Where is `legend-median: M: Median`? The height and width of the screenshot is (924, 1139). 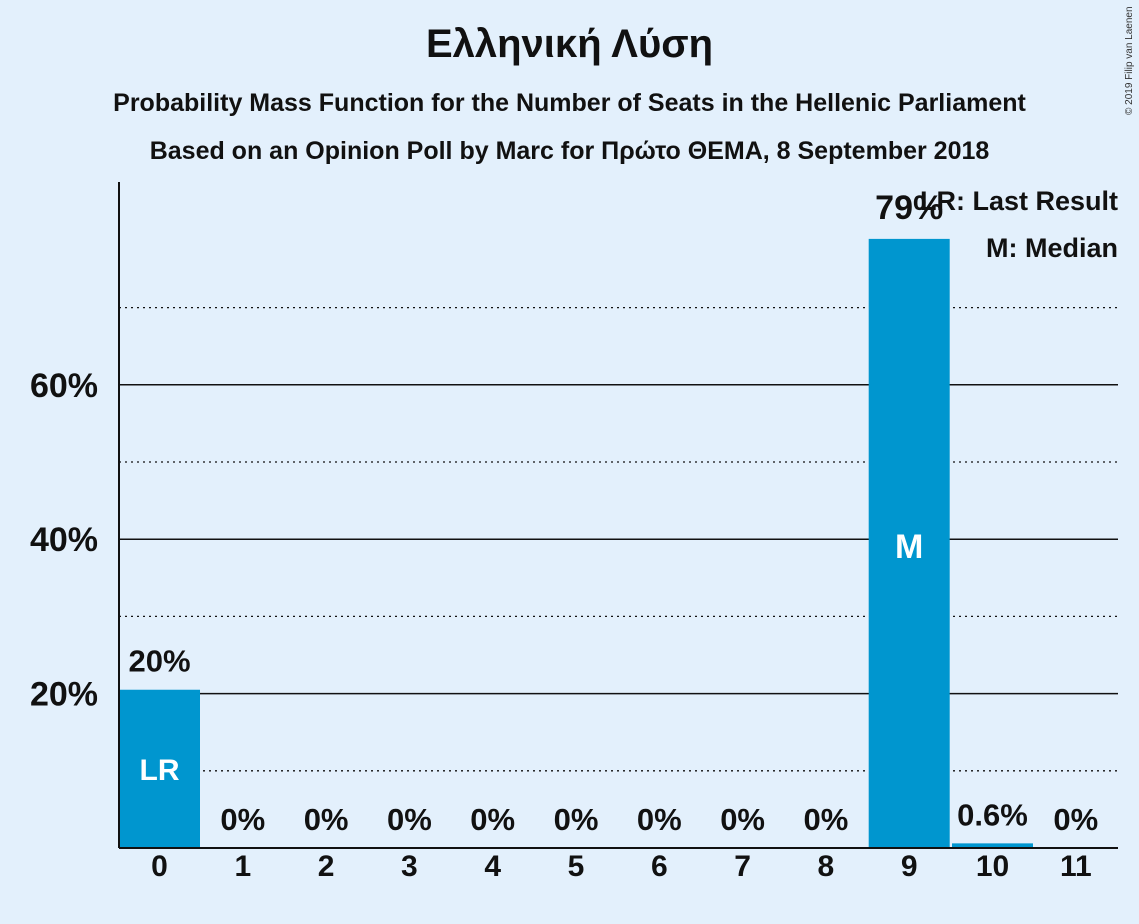
legend-median: M: Median is located at coordinates (1052, 248).